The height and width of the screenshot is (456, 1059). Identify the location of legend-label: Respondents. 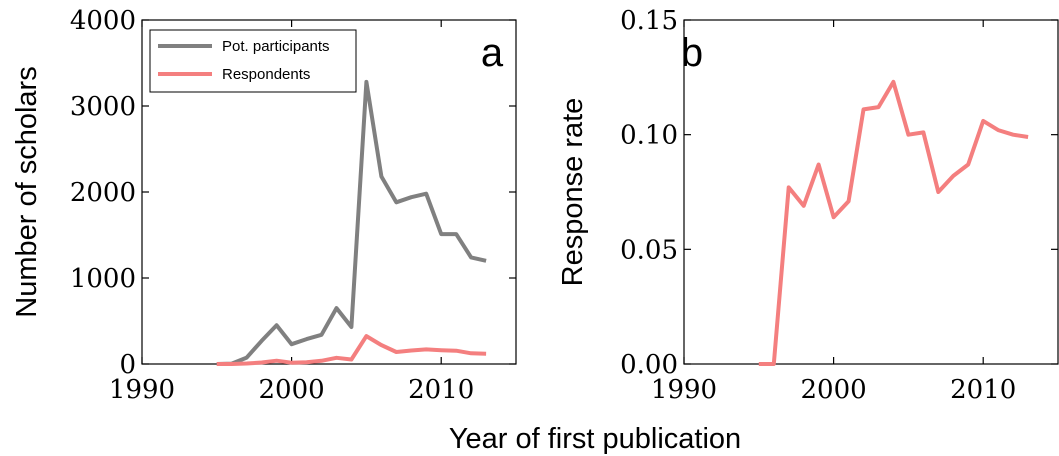
(266, 74).